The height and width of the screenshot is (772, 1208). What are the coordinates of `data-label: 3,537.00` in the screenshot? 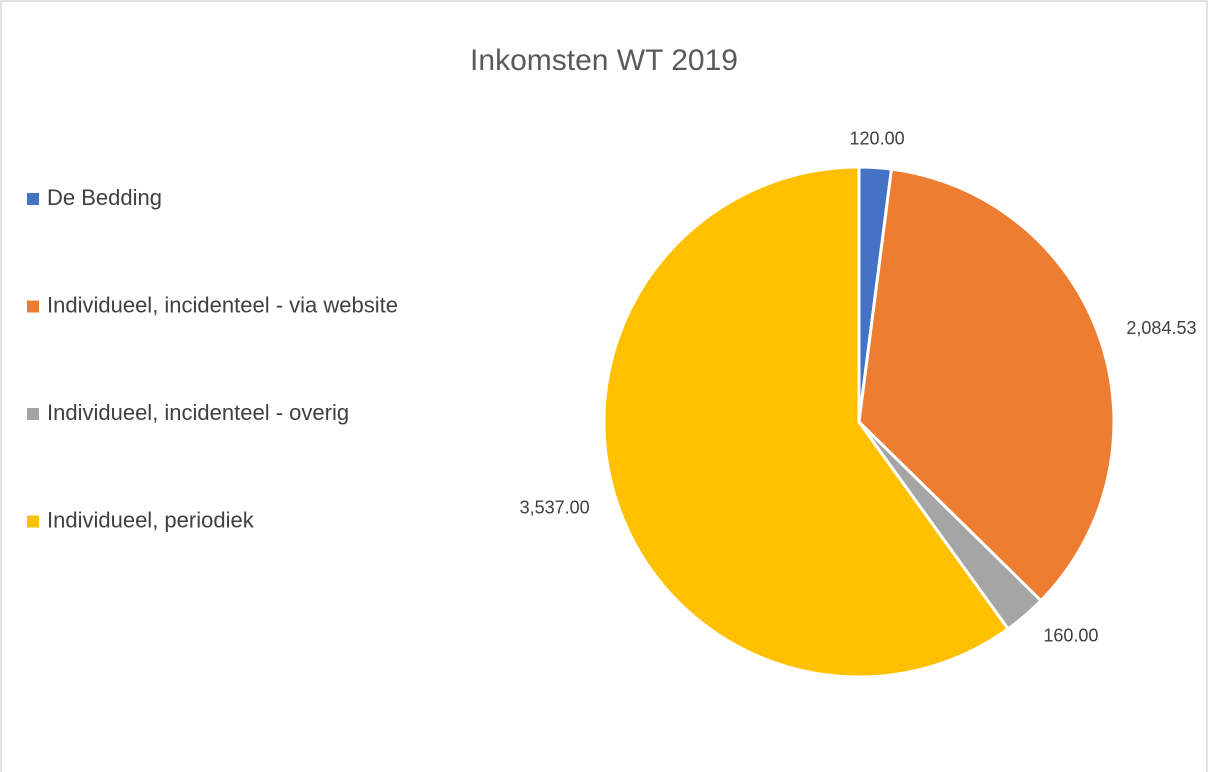 It's located at (555, 508).